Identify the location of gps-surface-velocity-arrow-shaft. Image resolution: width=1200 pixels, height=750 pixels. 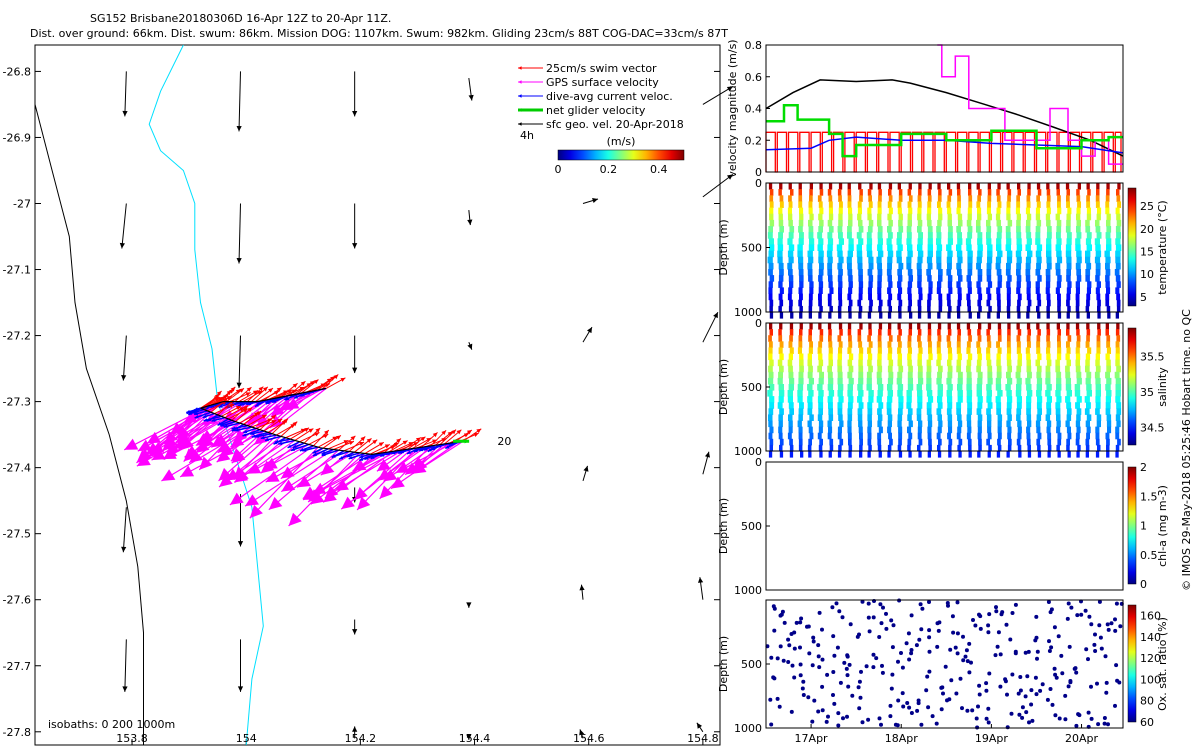
(199, 440).